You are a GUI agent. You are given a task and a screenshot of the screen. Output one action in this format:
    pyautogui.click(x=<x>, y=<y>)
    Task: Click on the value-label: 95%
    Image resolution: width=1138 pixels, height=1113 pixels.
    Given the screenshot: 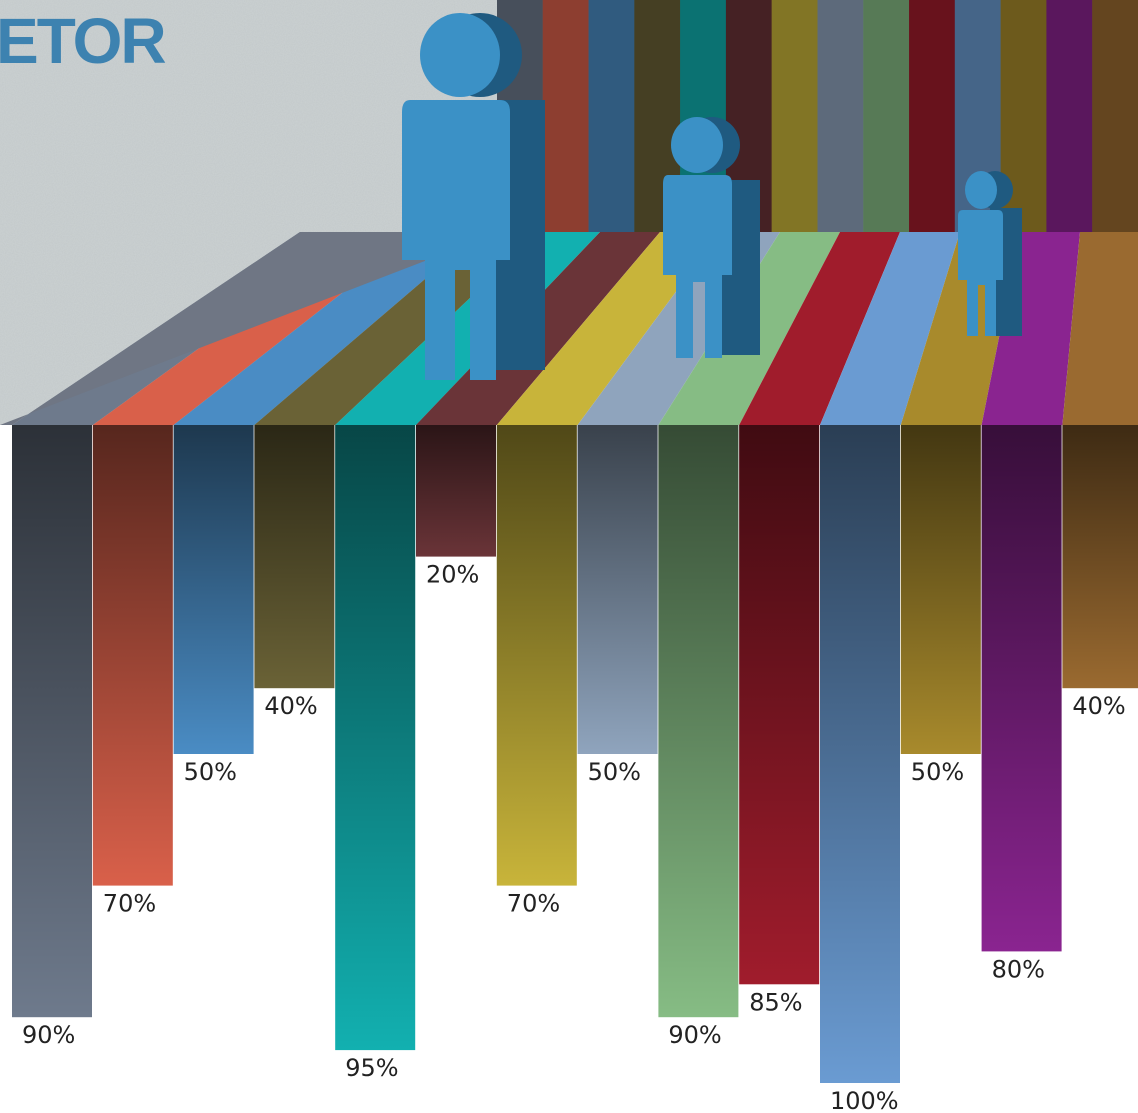 What is the action you would take?
    pyautogui.click(x=371, y=1068)
    